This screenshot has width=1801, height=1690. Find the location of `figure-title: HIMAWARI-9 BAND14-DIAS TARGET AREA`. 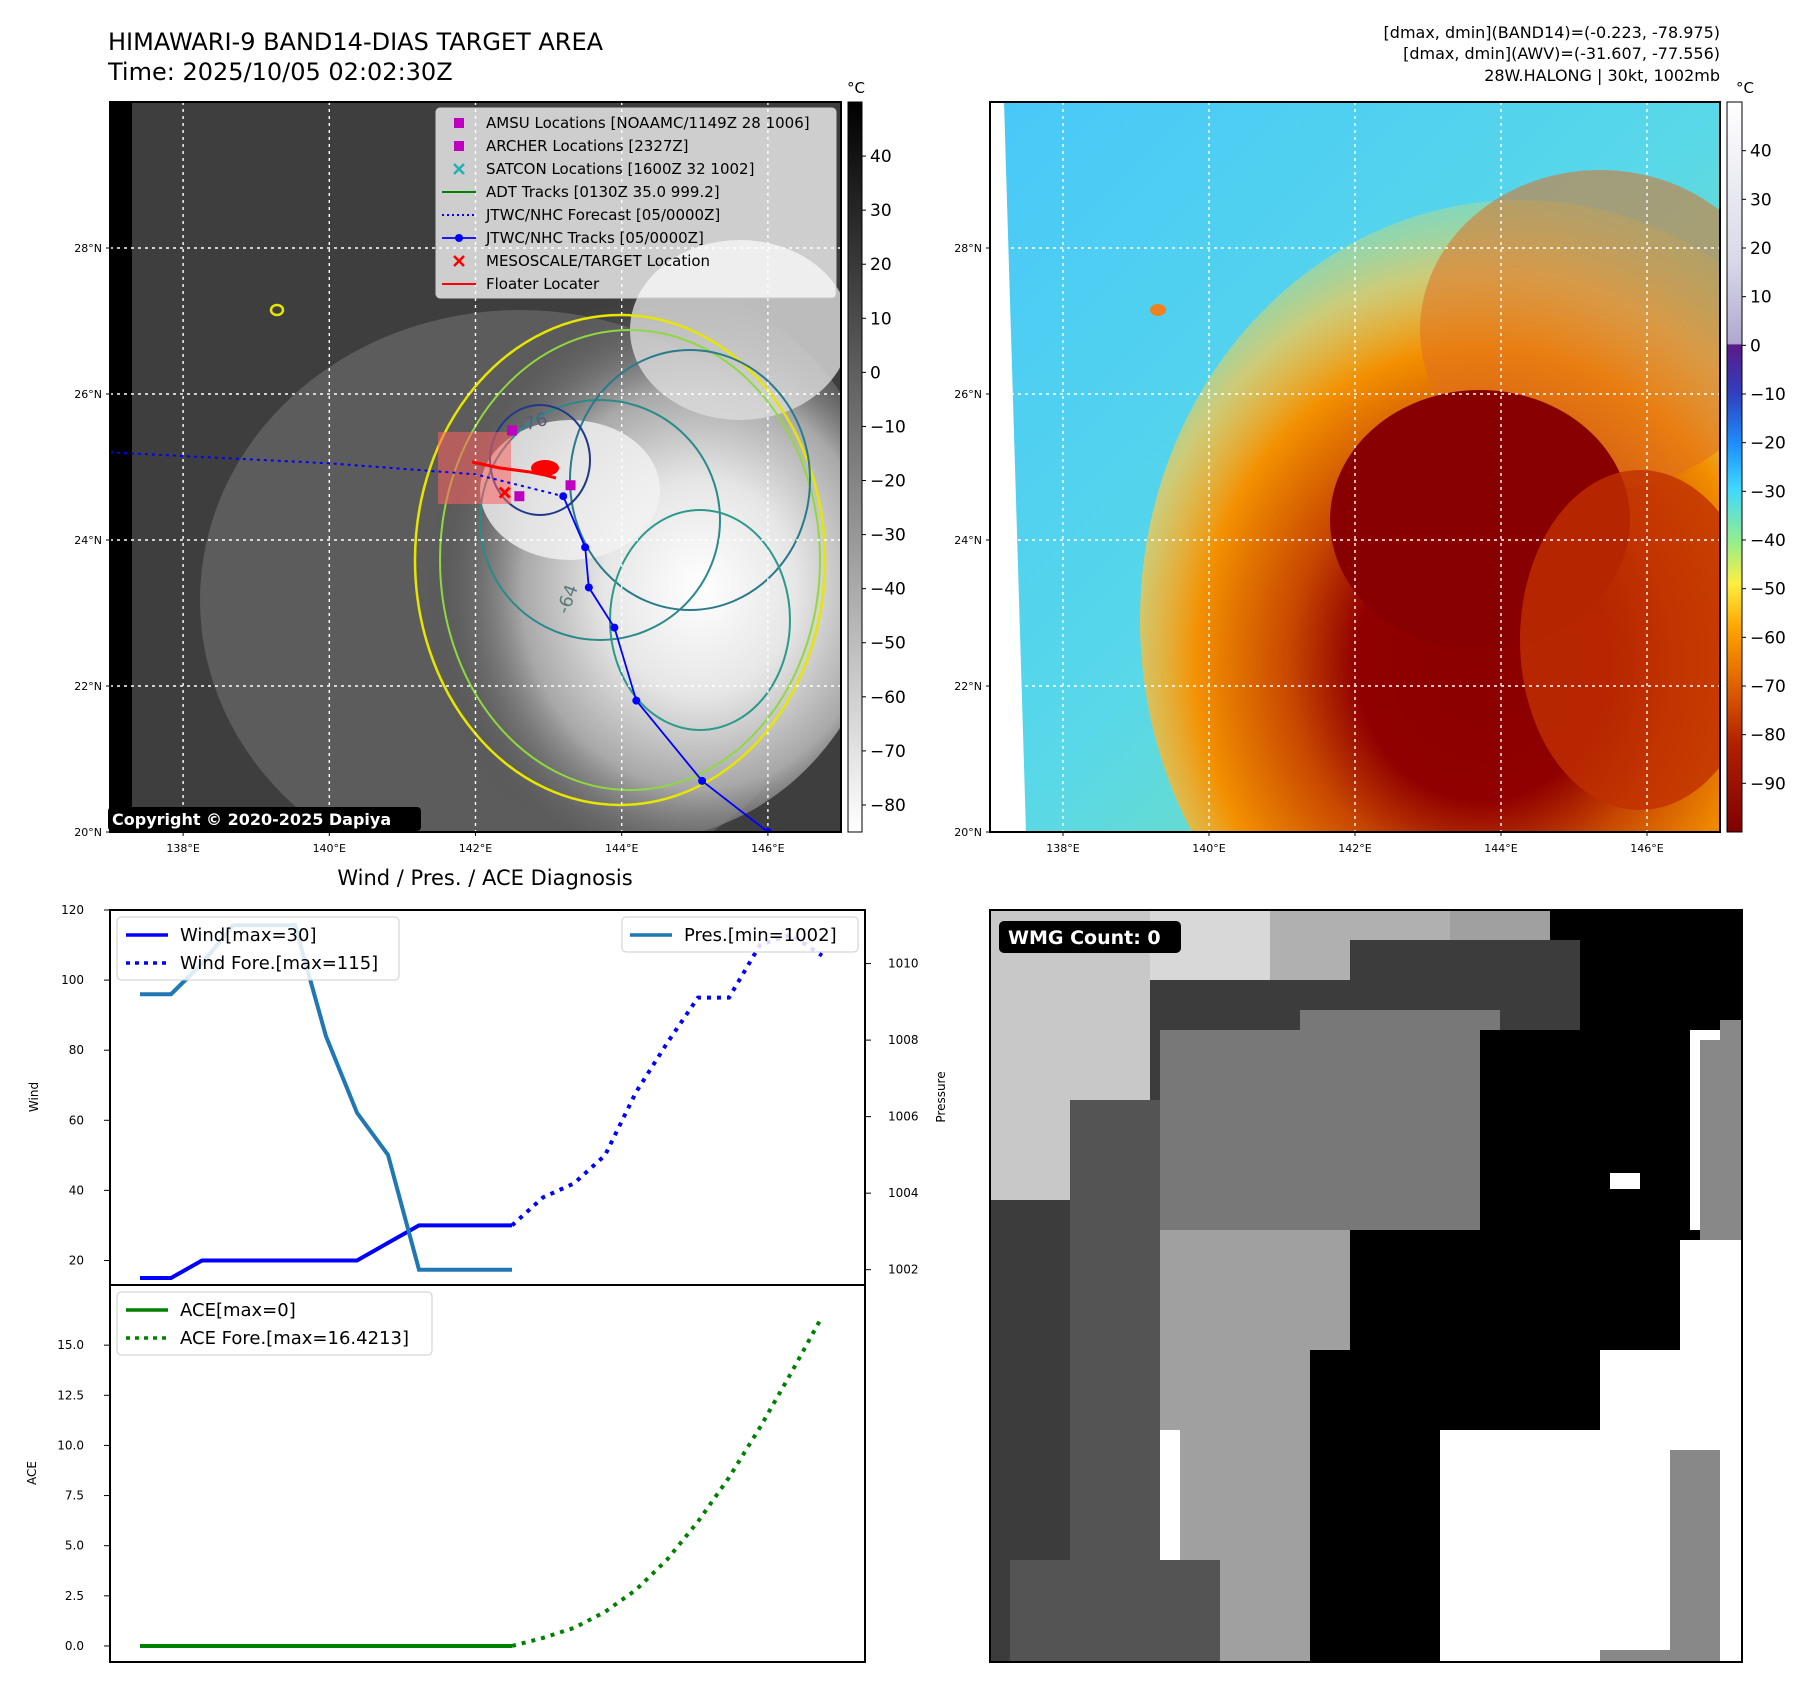

figure-title: HIMAWARI-9 BAND14-DIAS TARGET AREA is located at coordinates (356, 42).